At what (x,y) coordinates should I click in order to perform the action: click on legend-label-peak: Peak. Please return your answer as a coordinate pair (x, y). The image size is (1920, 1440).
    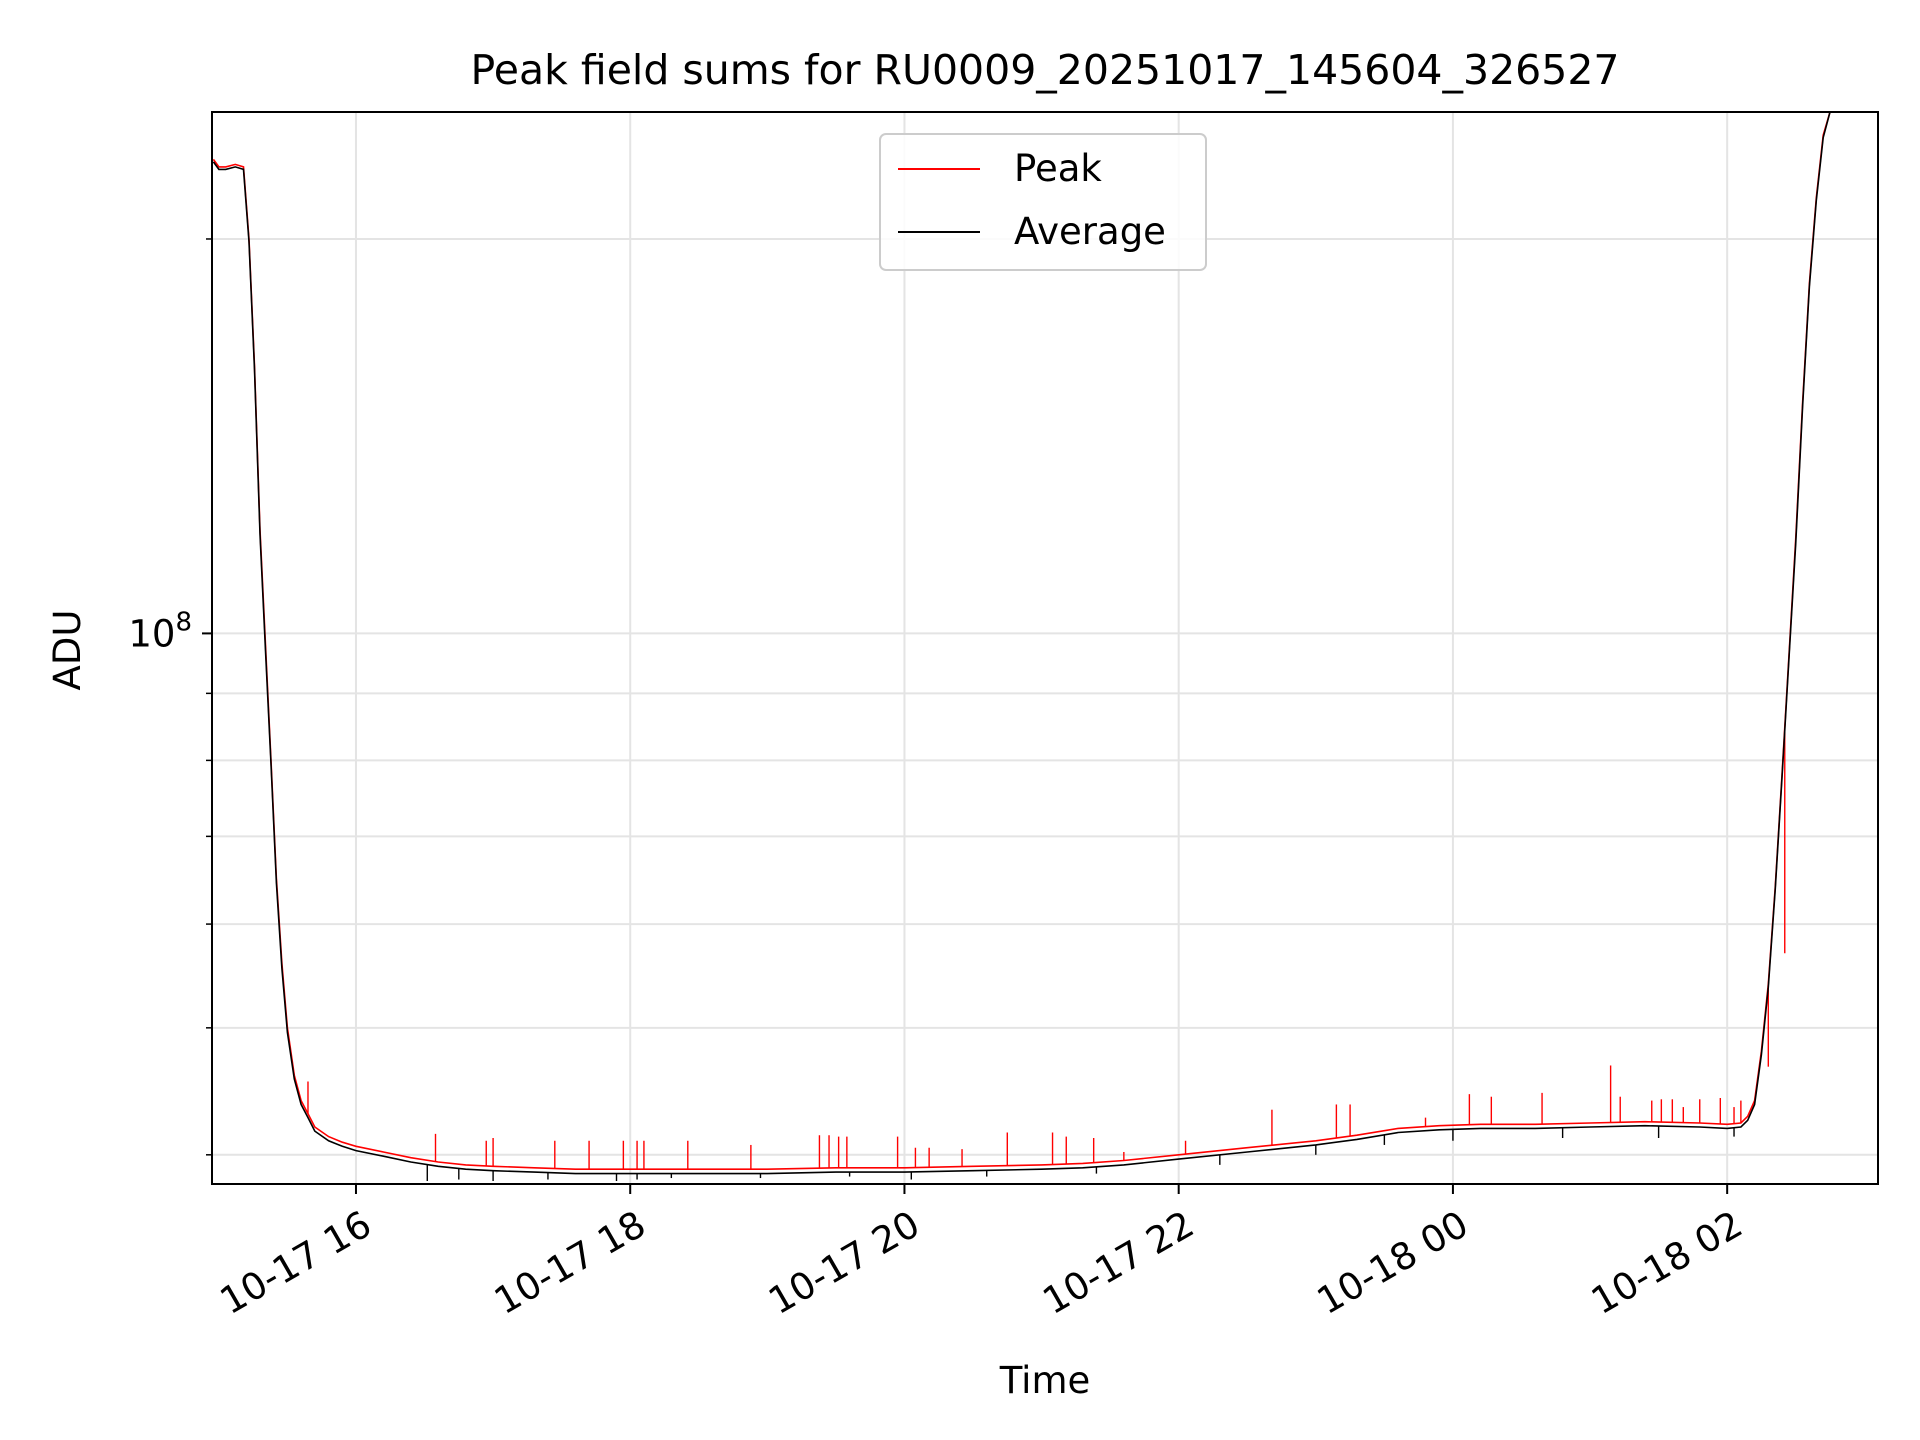
    Looking at the image, I should click on (1058, 168).